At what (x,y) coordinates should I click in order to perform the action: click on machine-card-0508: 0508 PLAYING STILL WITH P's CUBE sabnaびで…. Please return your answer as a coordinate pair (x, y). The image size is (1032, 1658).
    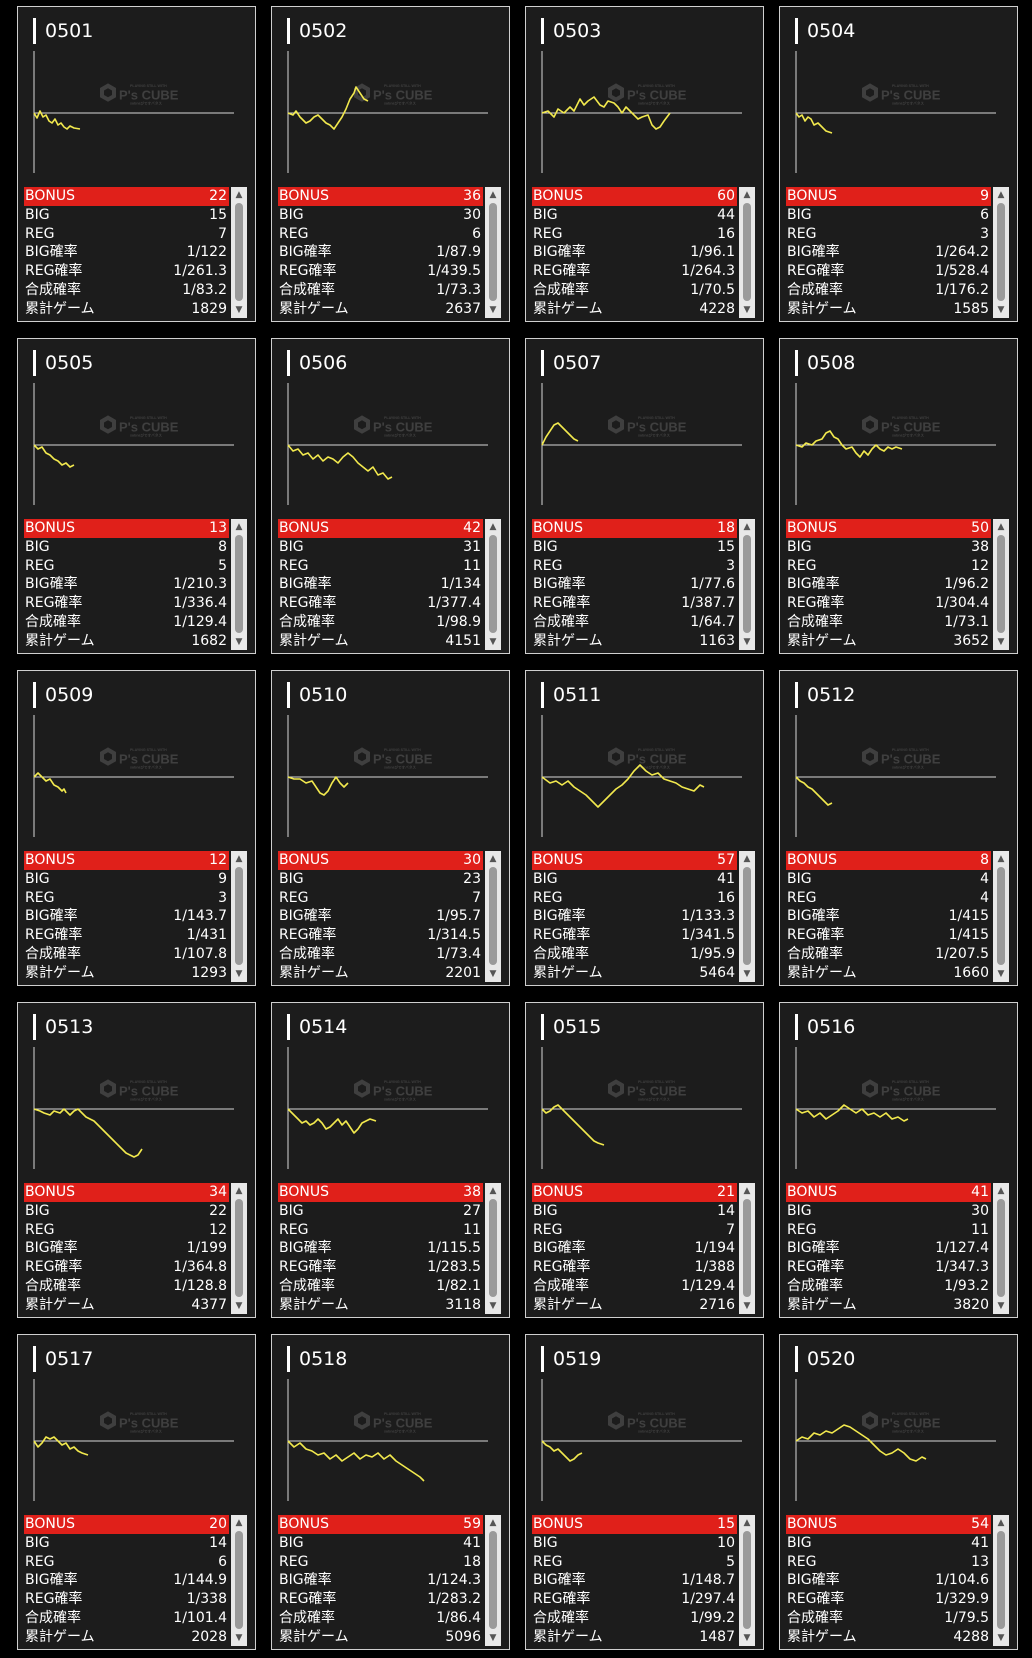
    Looking at the image, I should click on (898, 496).